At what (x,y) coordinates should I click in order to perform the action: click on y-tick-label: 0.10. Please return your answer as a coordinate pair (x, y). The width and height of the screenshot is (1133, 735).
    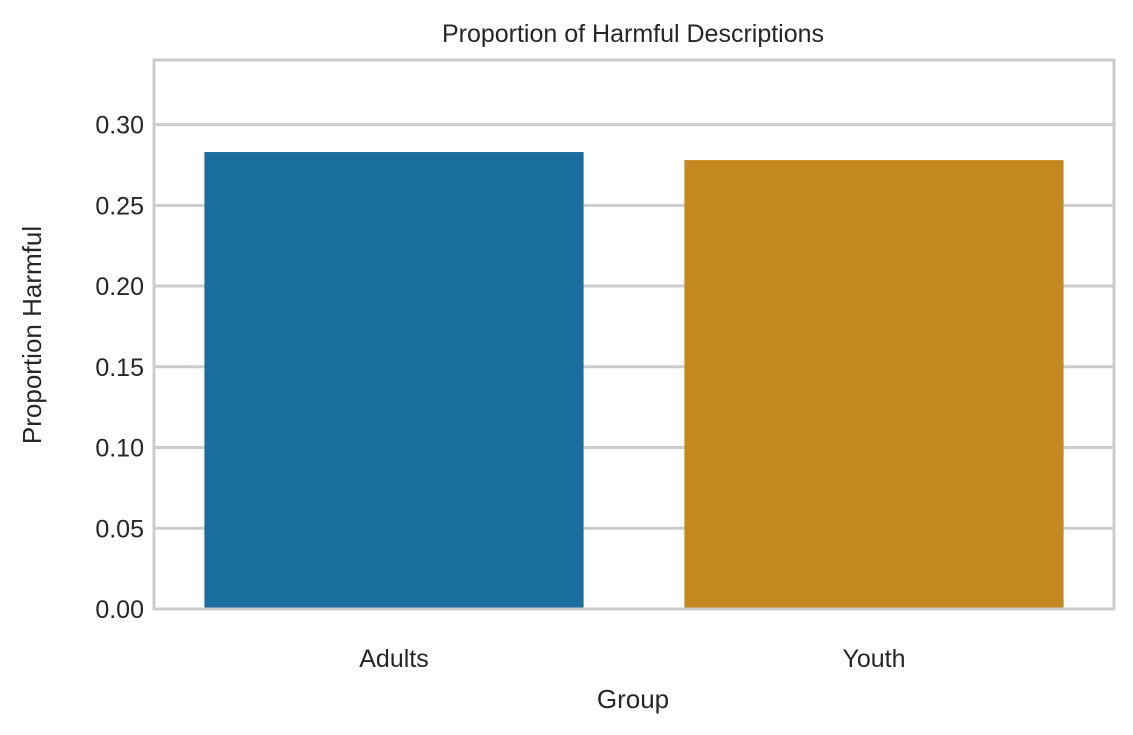
    Looking at the image, I should click on (119, 449).